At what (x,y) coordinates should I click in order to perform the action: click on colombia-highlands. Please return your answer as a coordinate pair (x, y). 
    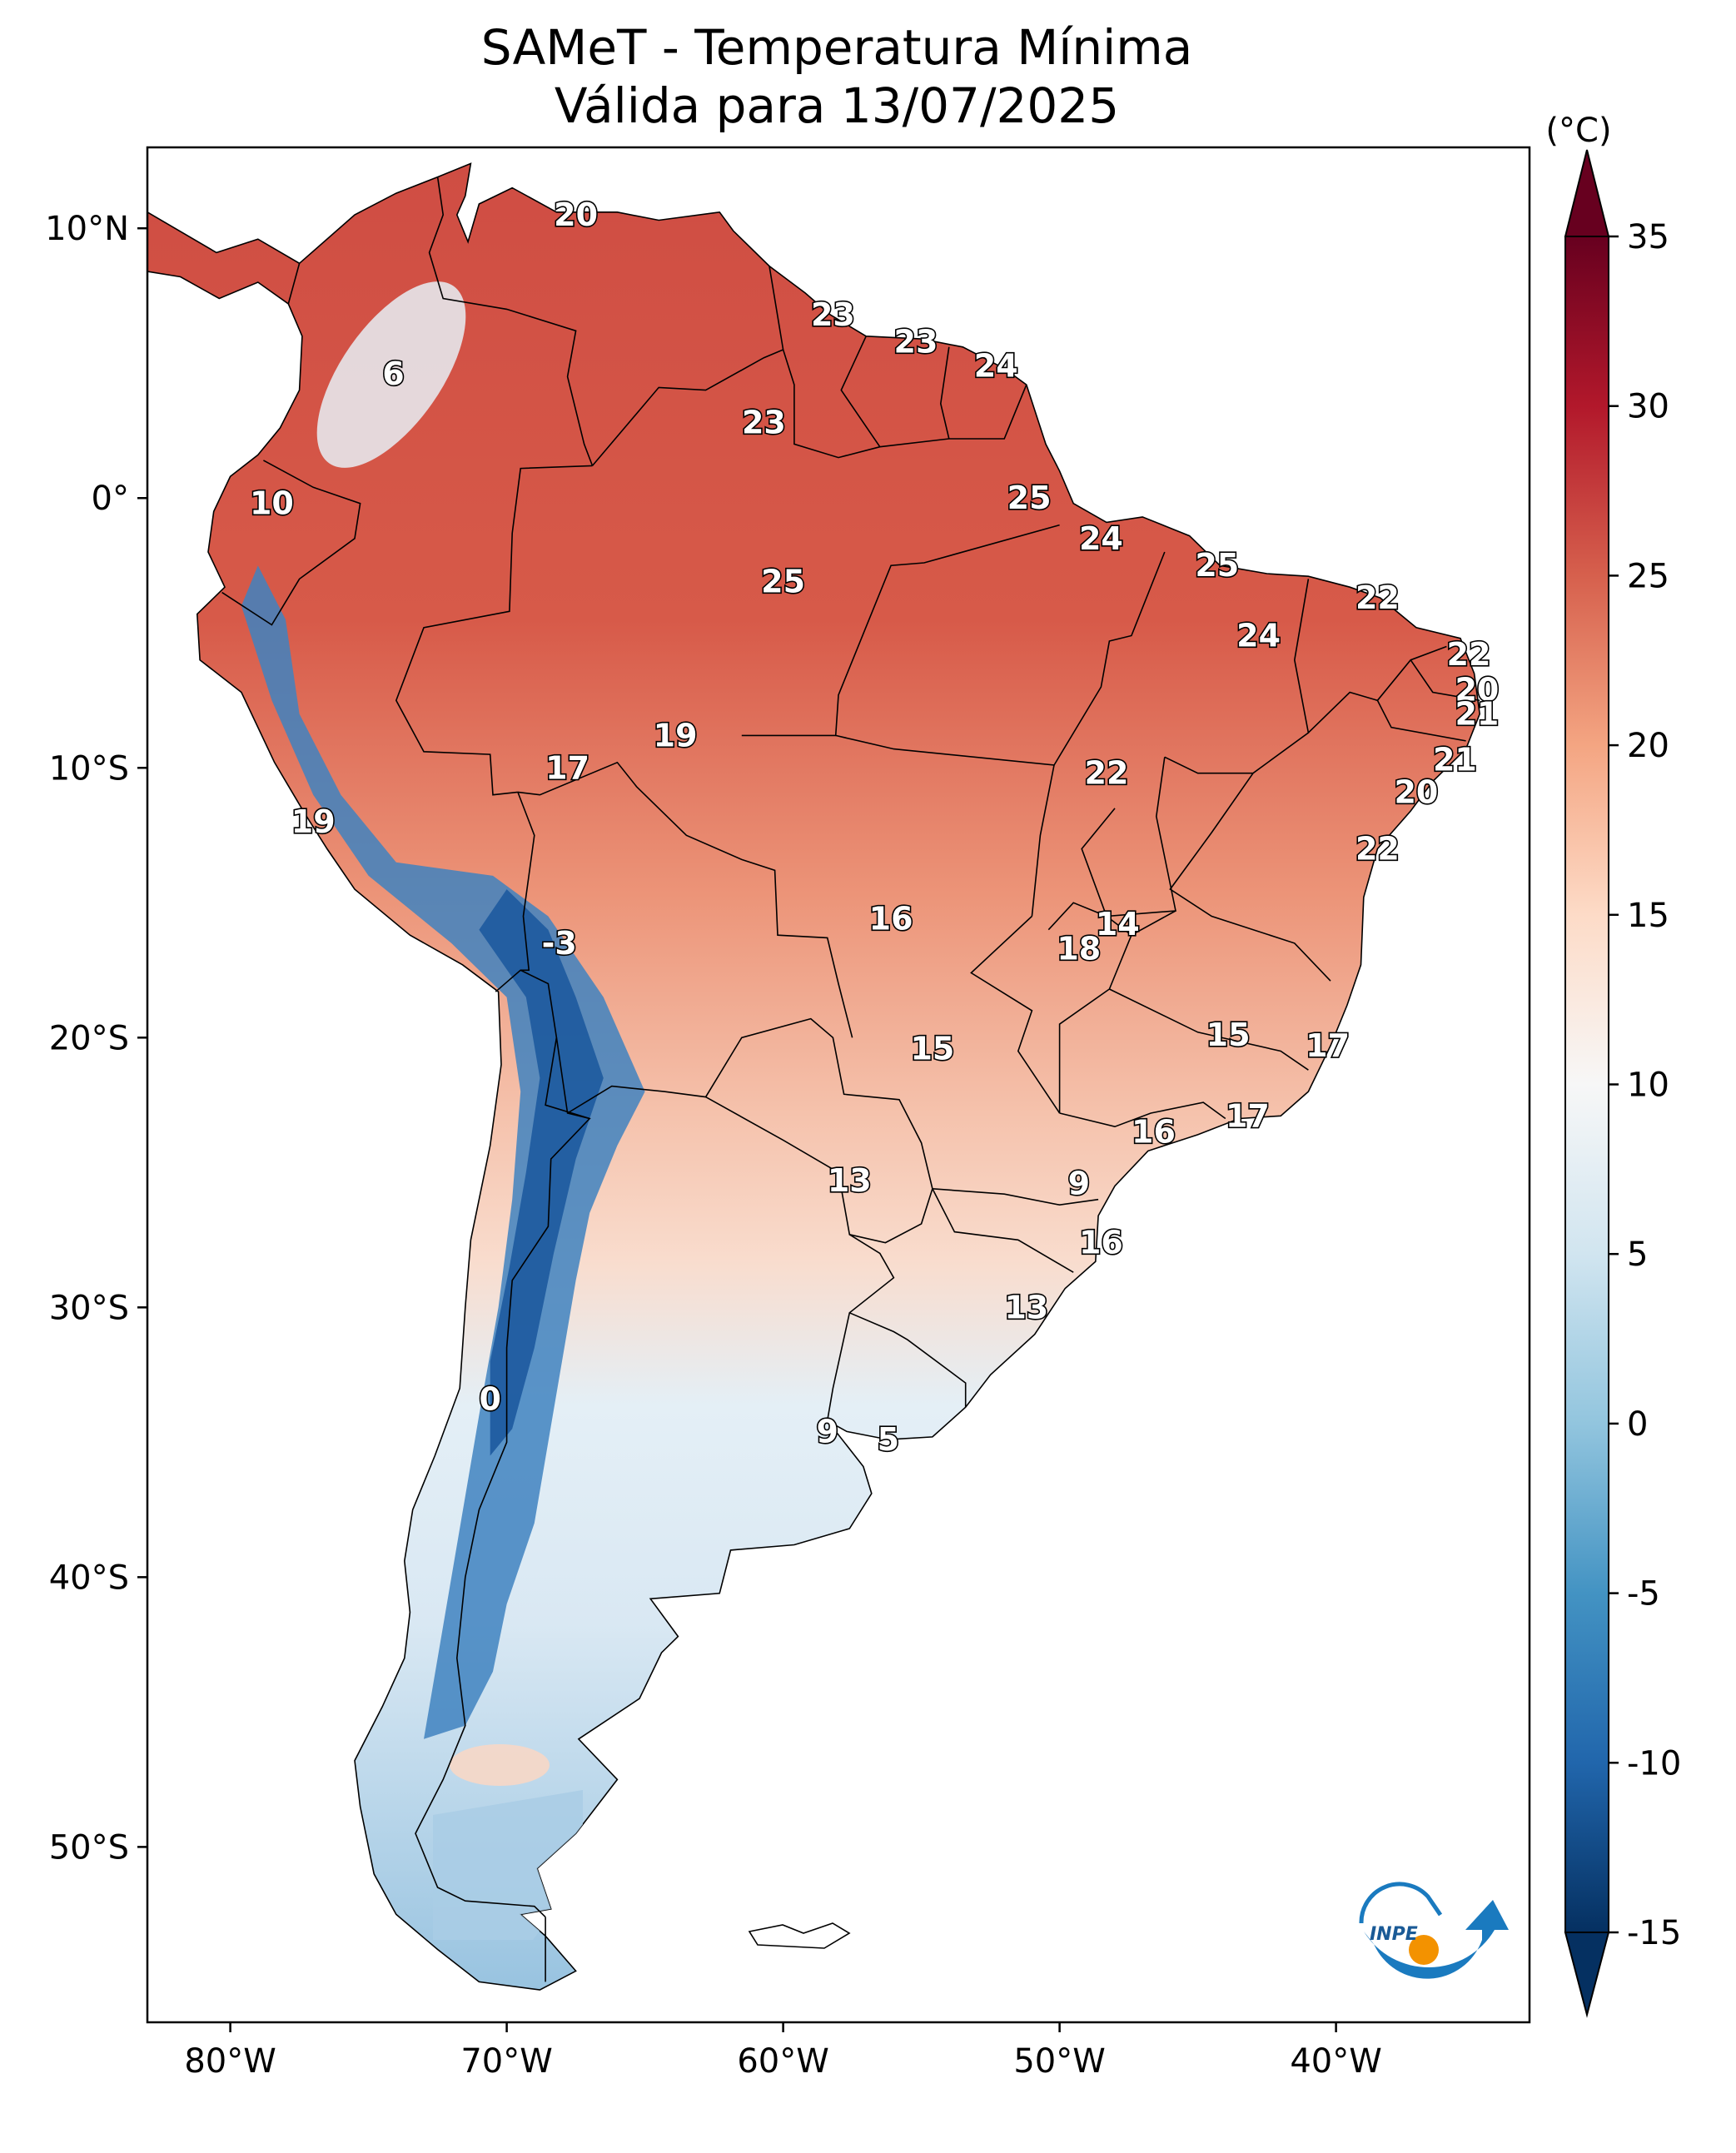
    Looking at the image, I should click on (391, 374).